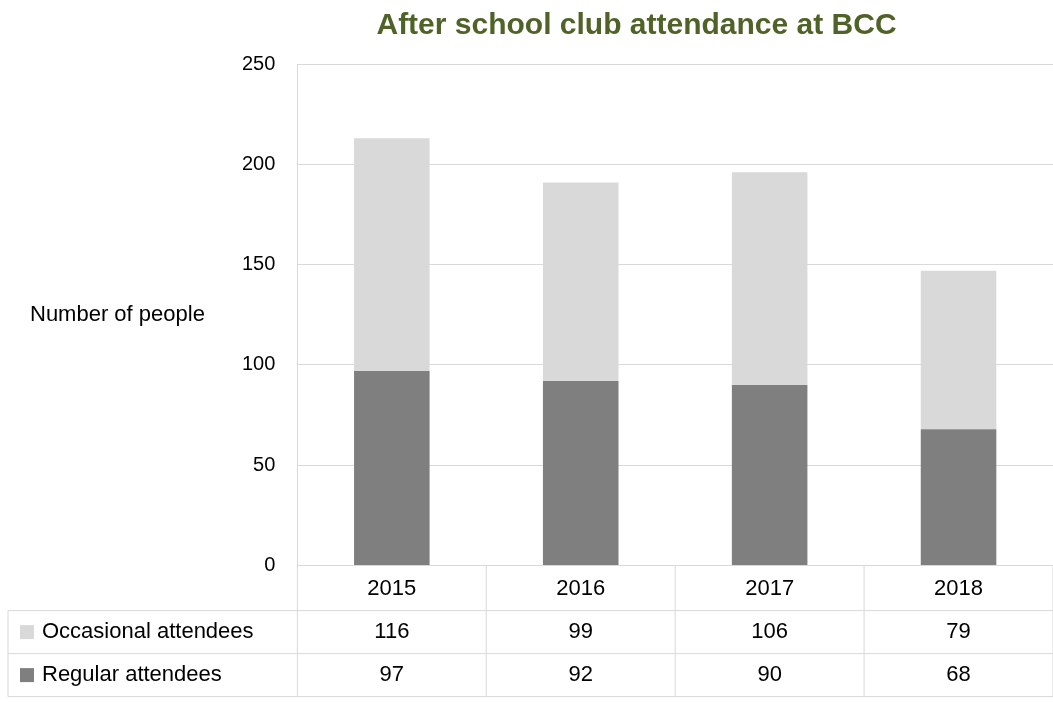 The image size is (1053, 702). I want to click on y-tick-label: 50, so click(264, 463).